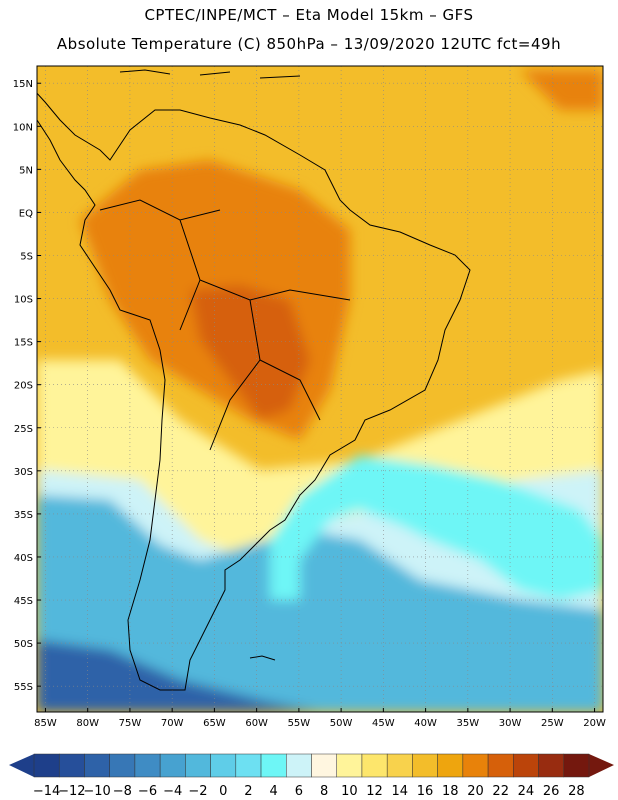  Describe the element at coordinates (526, 791) in the screenshot. I see `colorbar-label: 24` at that location.